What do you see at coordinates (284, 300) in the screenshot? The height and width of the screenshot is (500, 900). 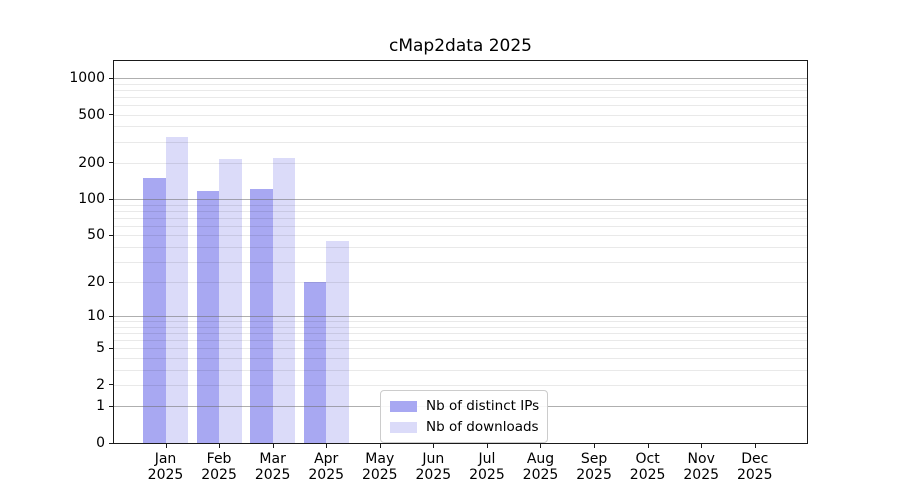 I see `bar-mar-downloads` at bounding box center [284, 300].